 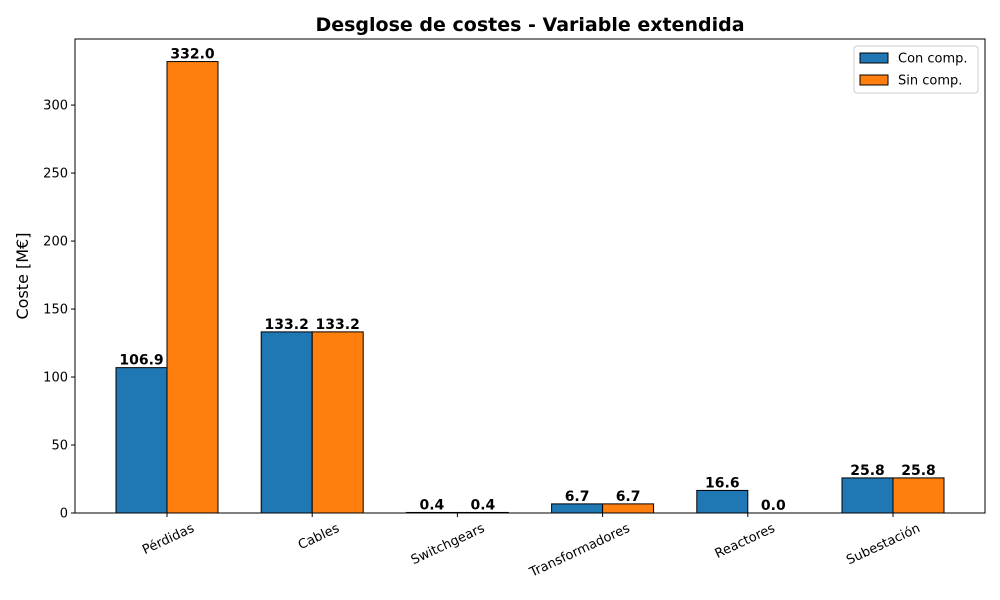 I want to click on x-tick-label: Subestación, so click(x=883, y=544).